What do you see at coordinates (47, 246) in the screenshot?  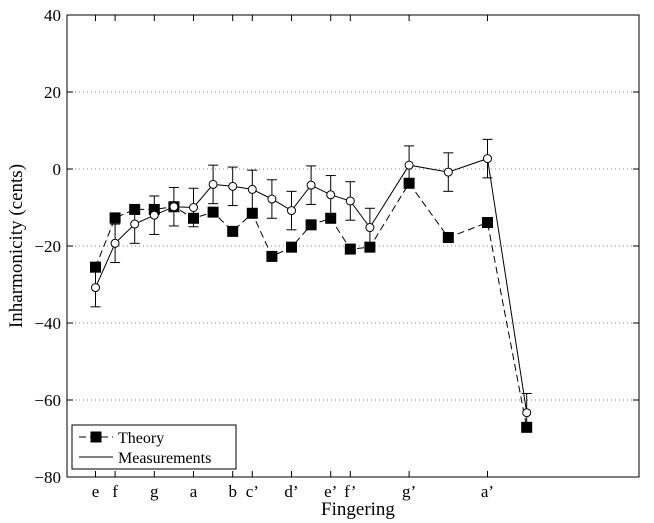 I see `y-tick-label: −20` at bounding box center [47, 246].